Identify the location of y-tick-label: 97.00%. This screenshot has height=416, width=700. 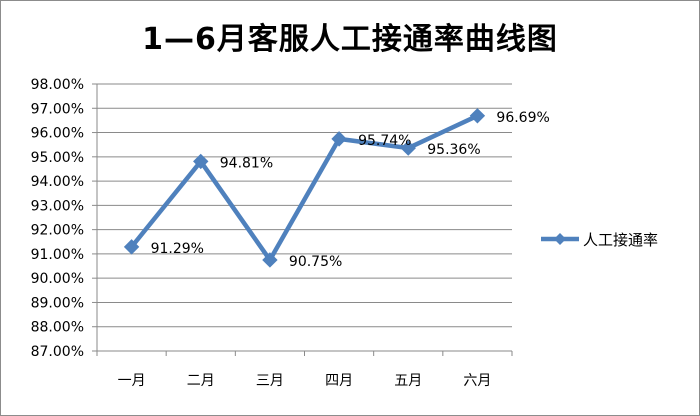
(57, 109).